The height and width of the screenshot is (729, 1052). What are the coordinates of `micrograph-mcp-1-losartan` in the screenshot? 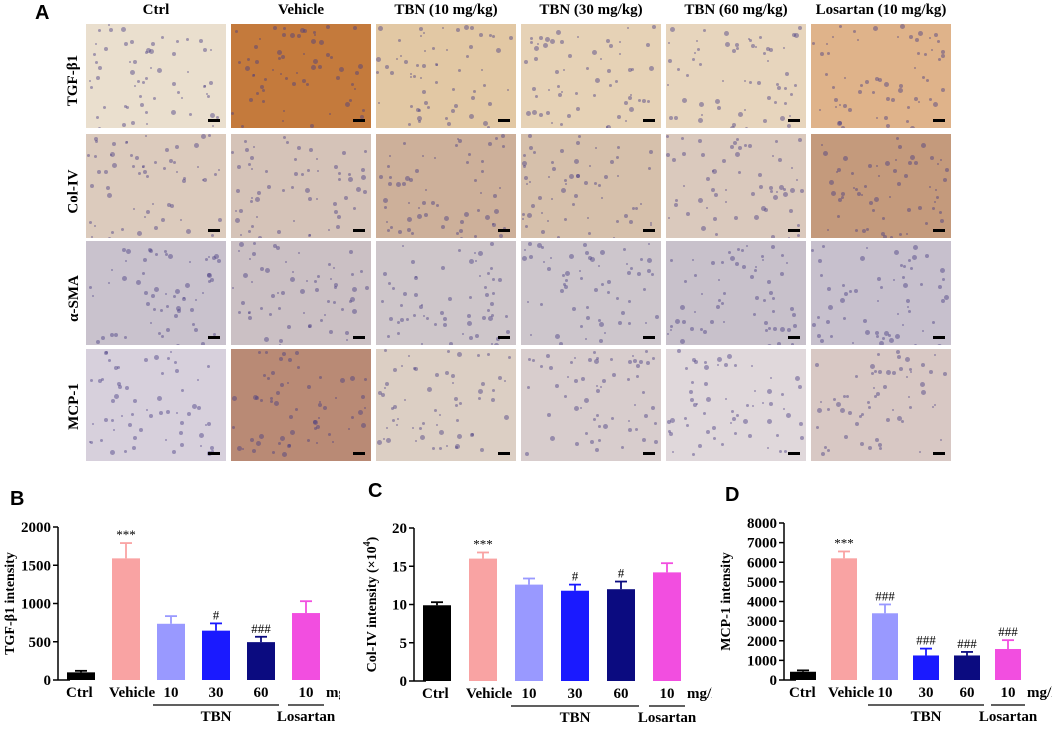 It's located at (881, 405).